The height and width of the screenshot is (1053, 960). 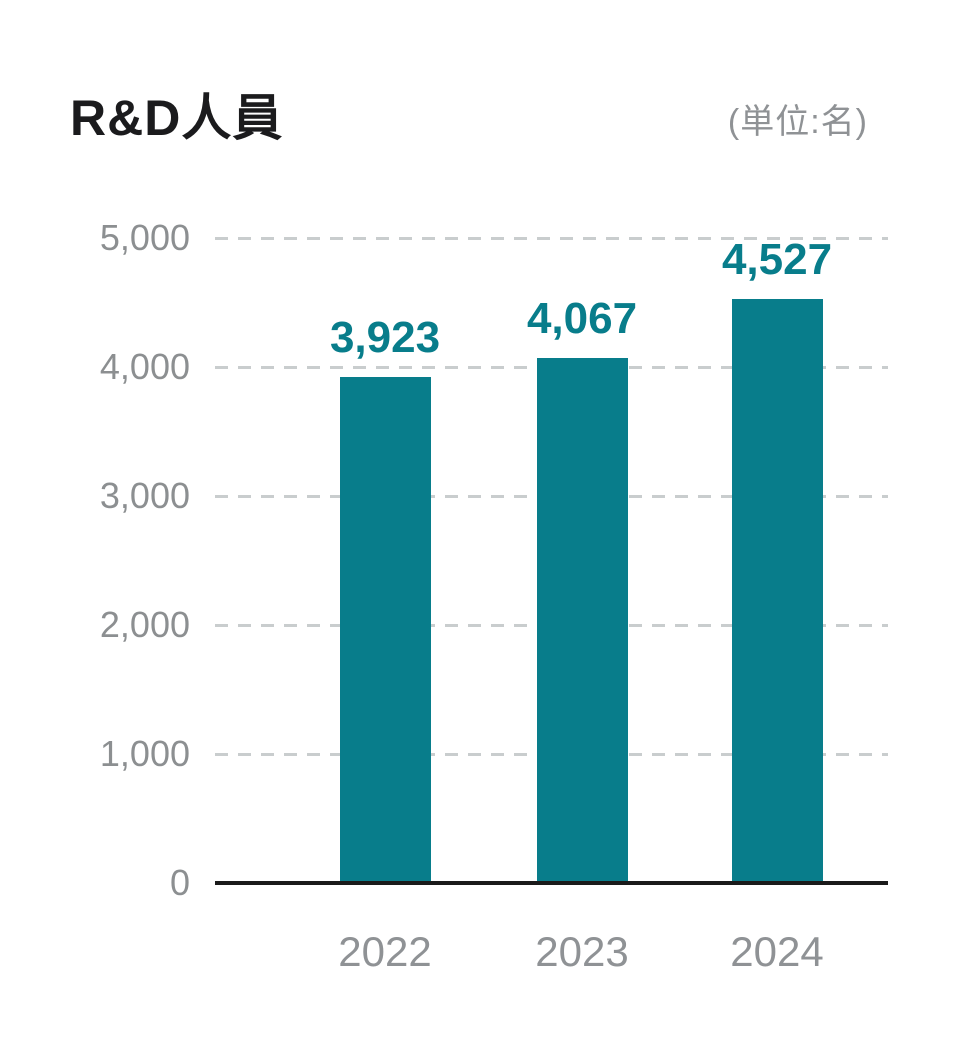 What do you see at coordinates (551, 883) in the screenshot?
I see `x-axis-line` at bounding box center [551, 883].